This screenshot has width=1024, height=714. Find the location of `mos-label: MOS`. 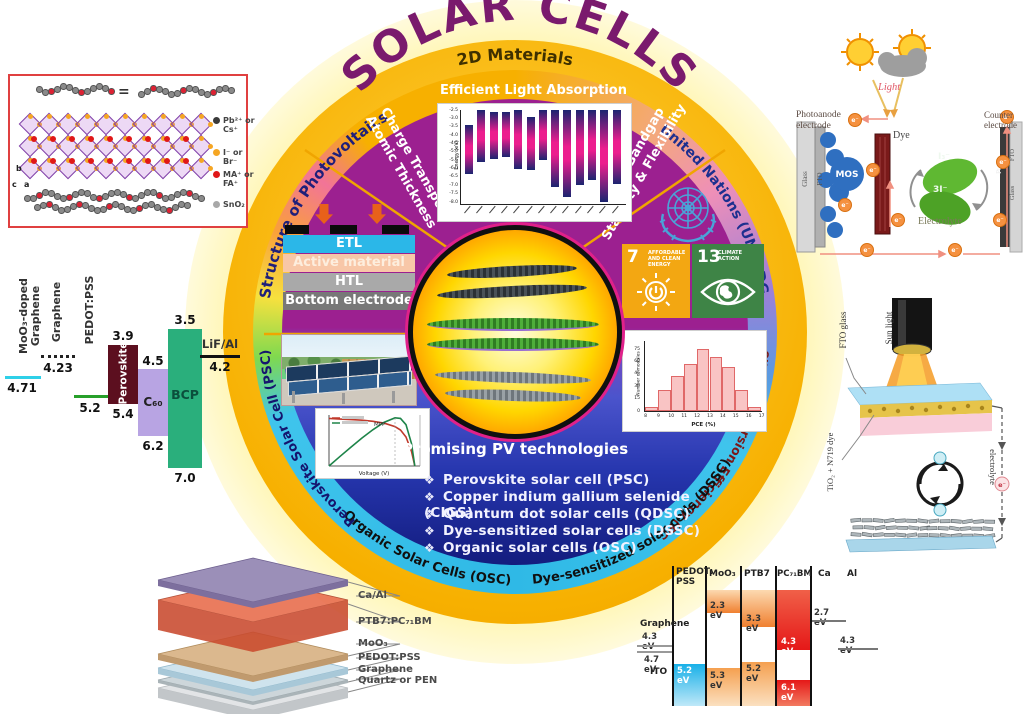

mos-label: MOS is located at coordinates (846, 175).